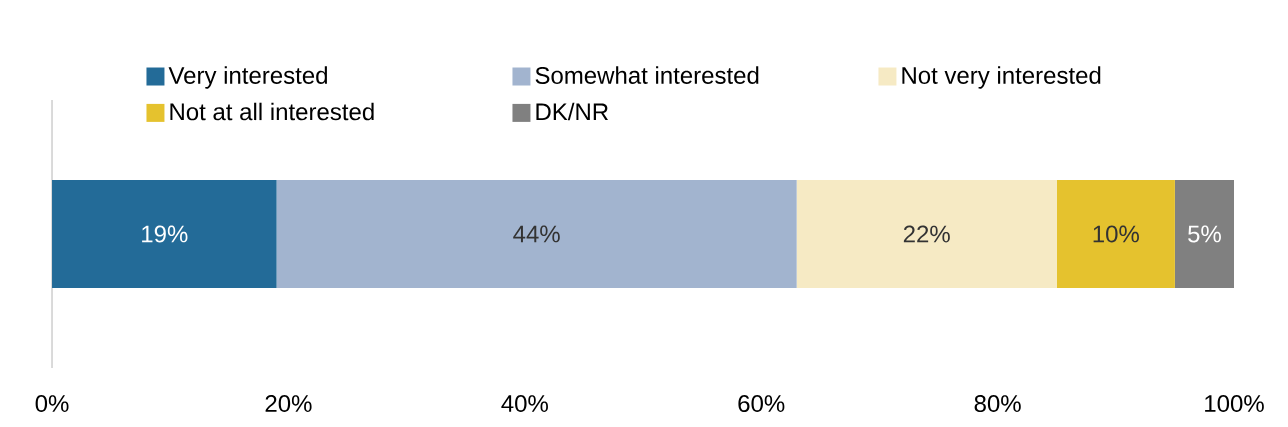  What do you see at coordinates (572, 111) in the screenshot?
I see `legend-label: DK/NR` at bounding box center [572, 111].